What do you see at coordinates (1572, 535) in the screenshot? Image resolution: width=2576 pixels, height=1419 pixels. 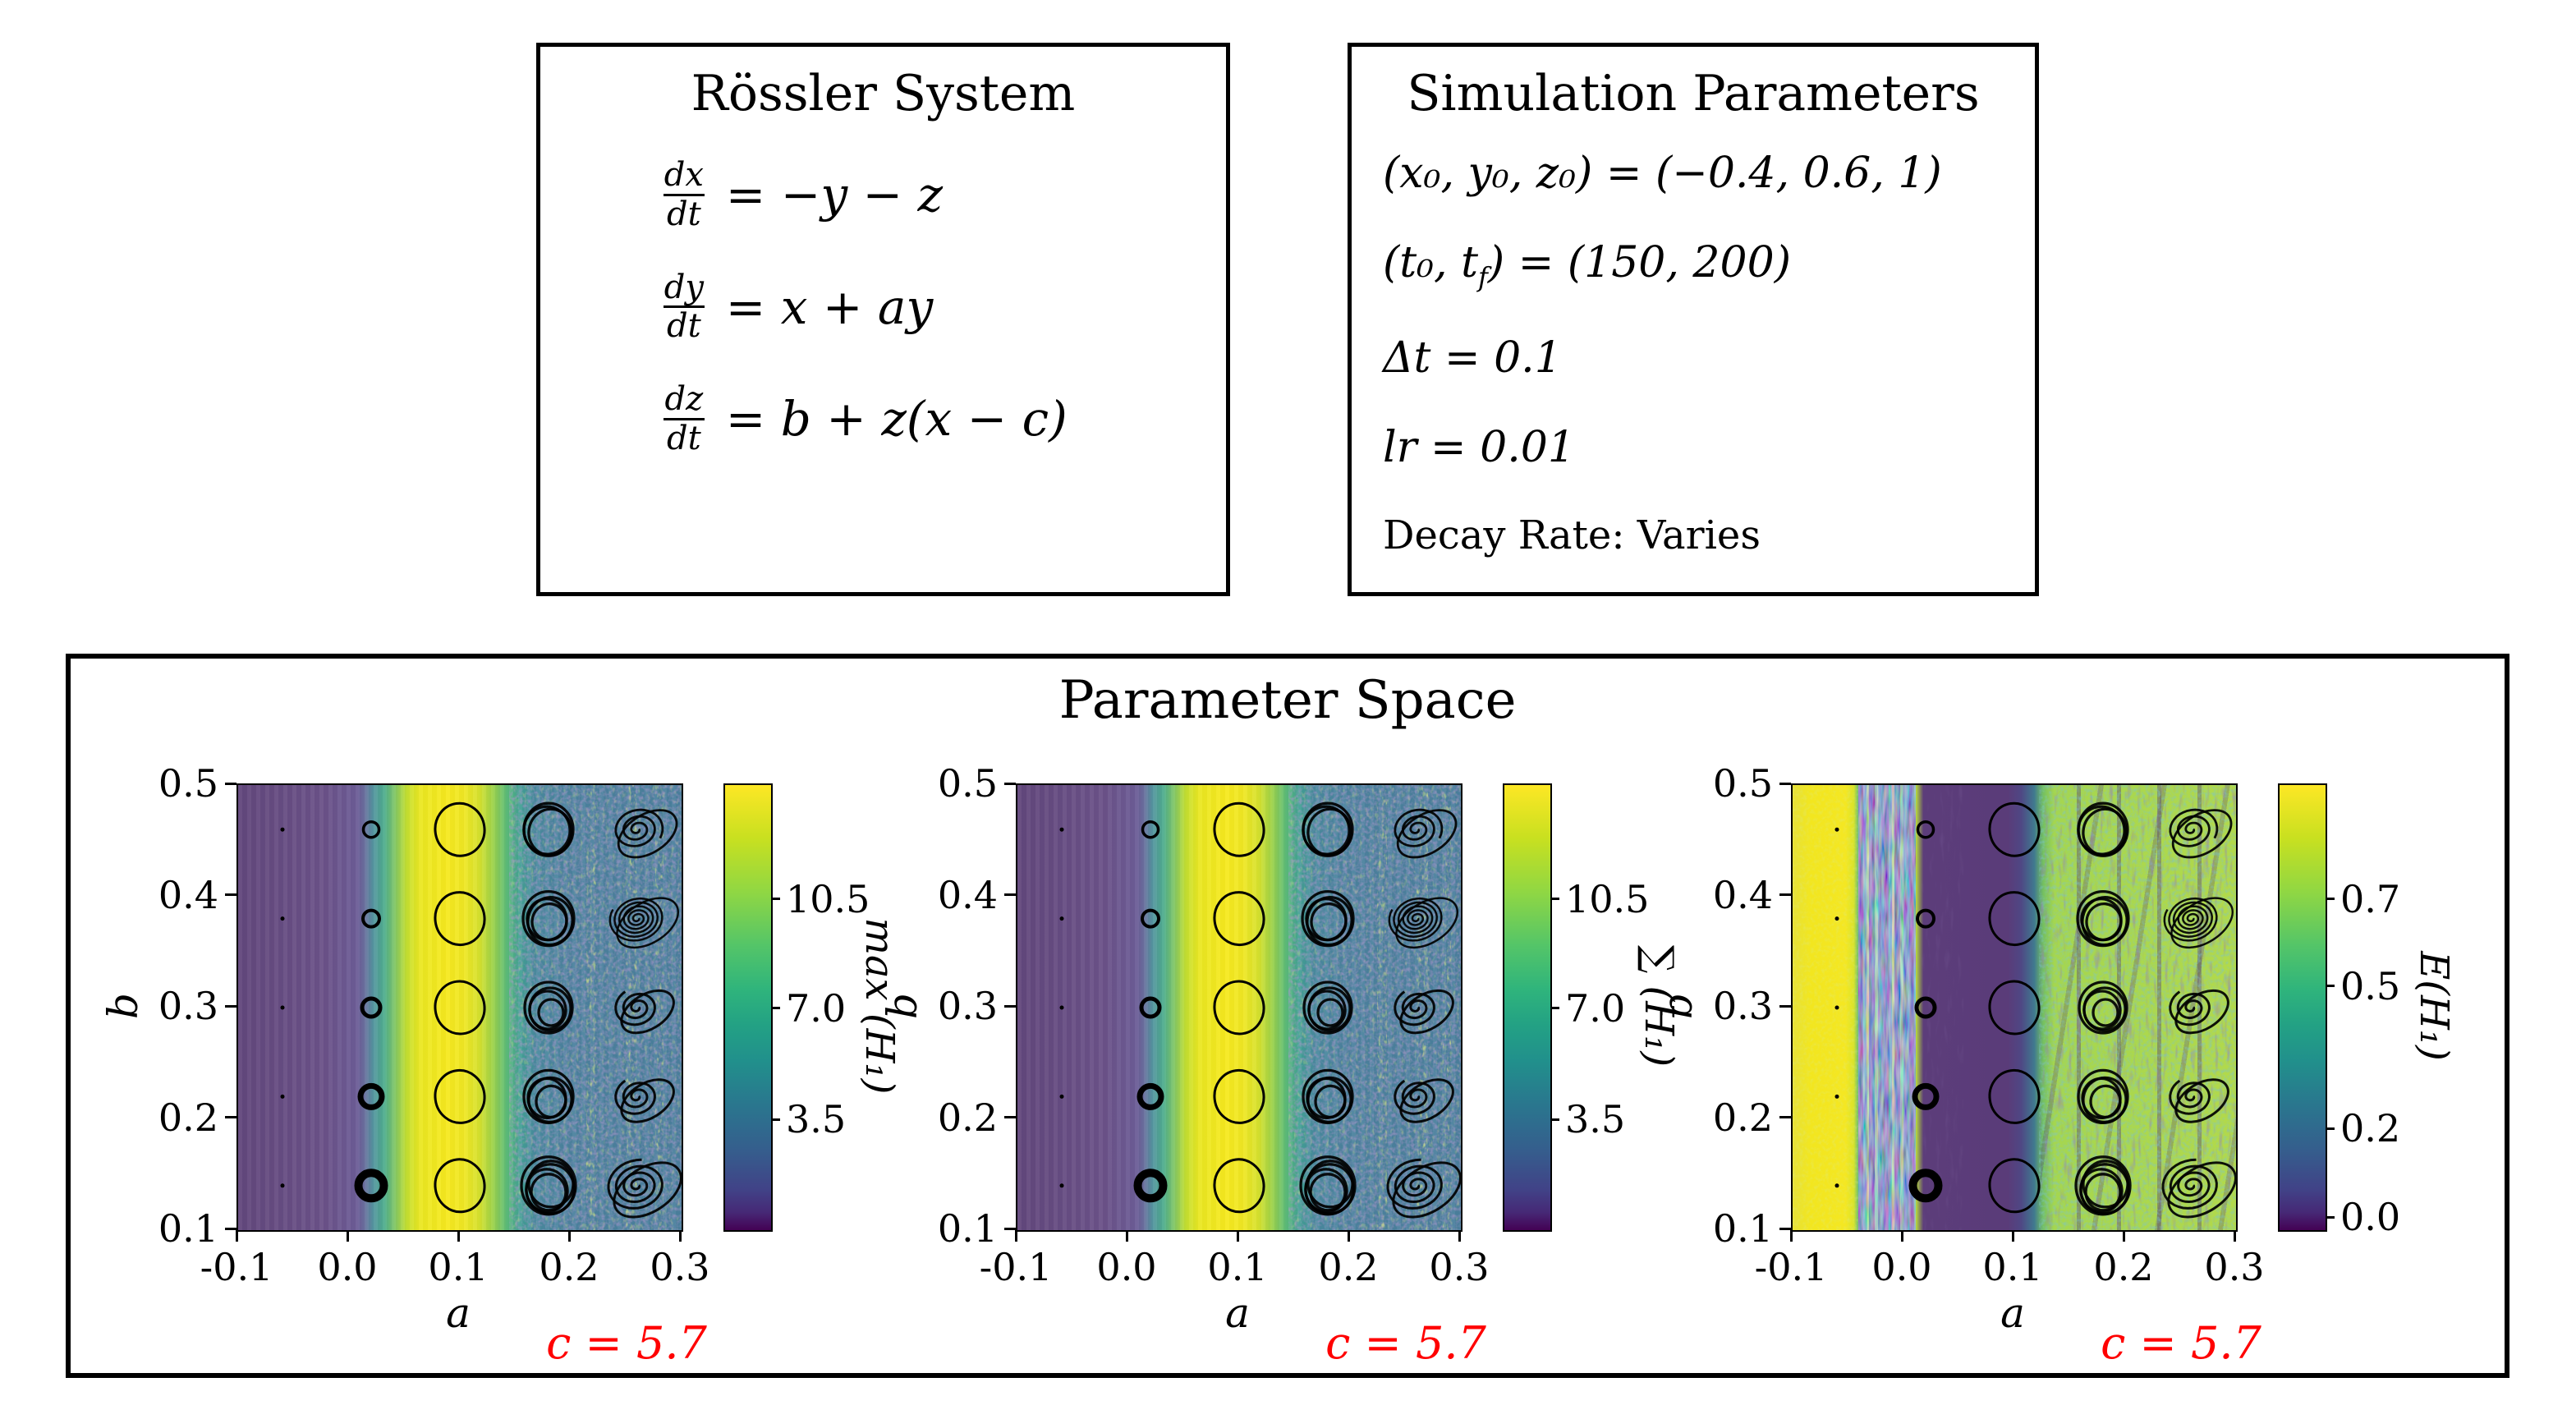 I see `parameter-line: Decay Rate: Varies` at bounding box center [1572, 535].